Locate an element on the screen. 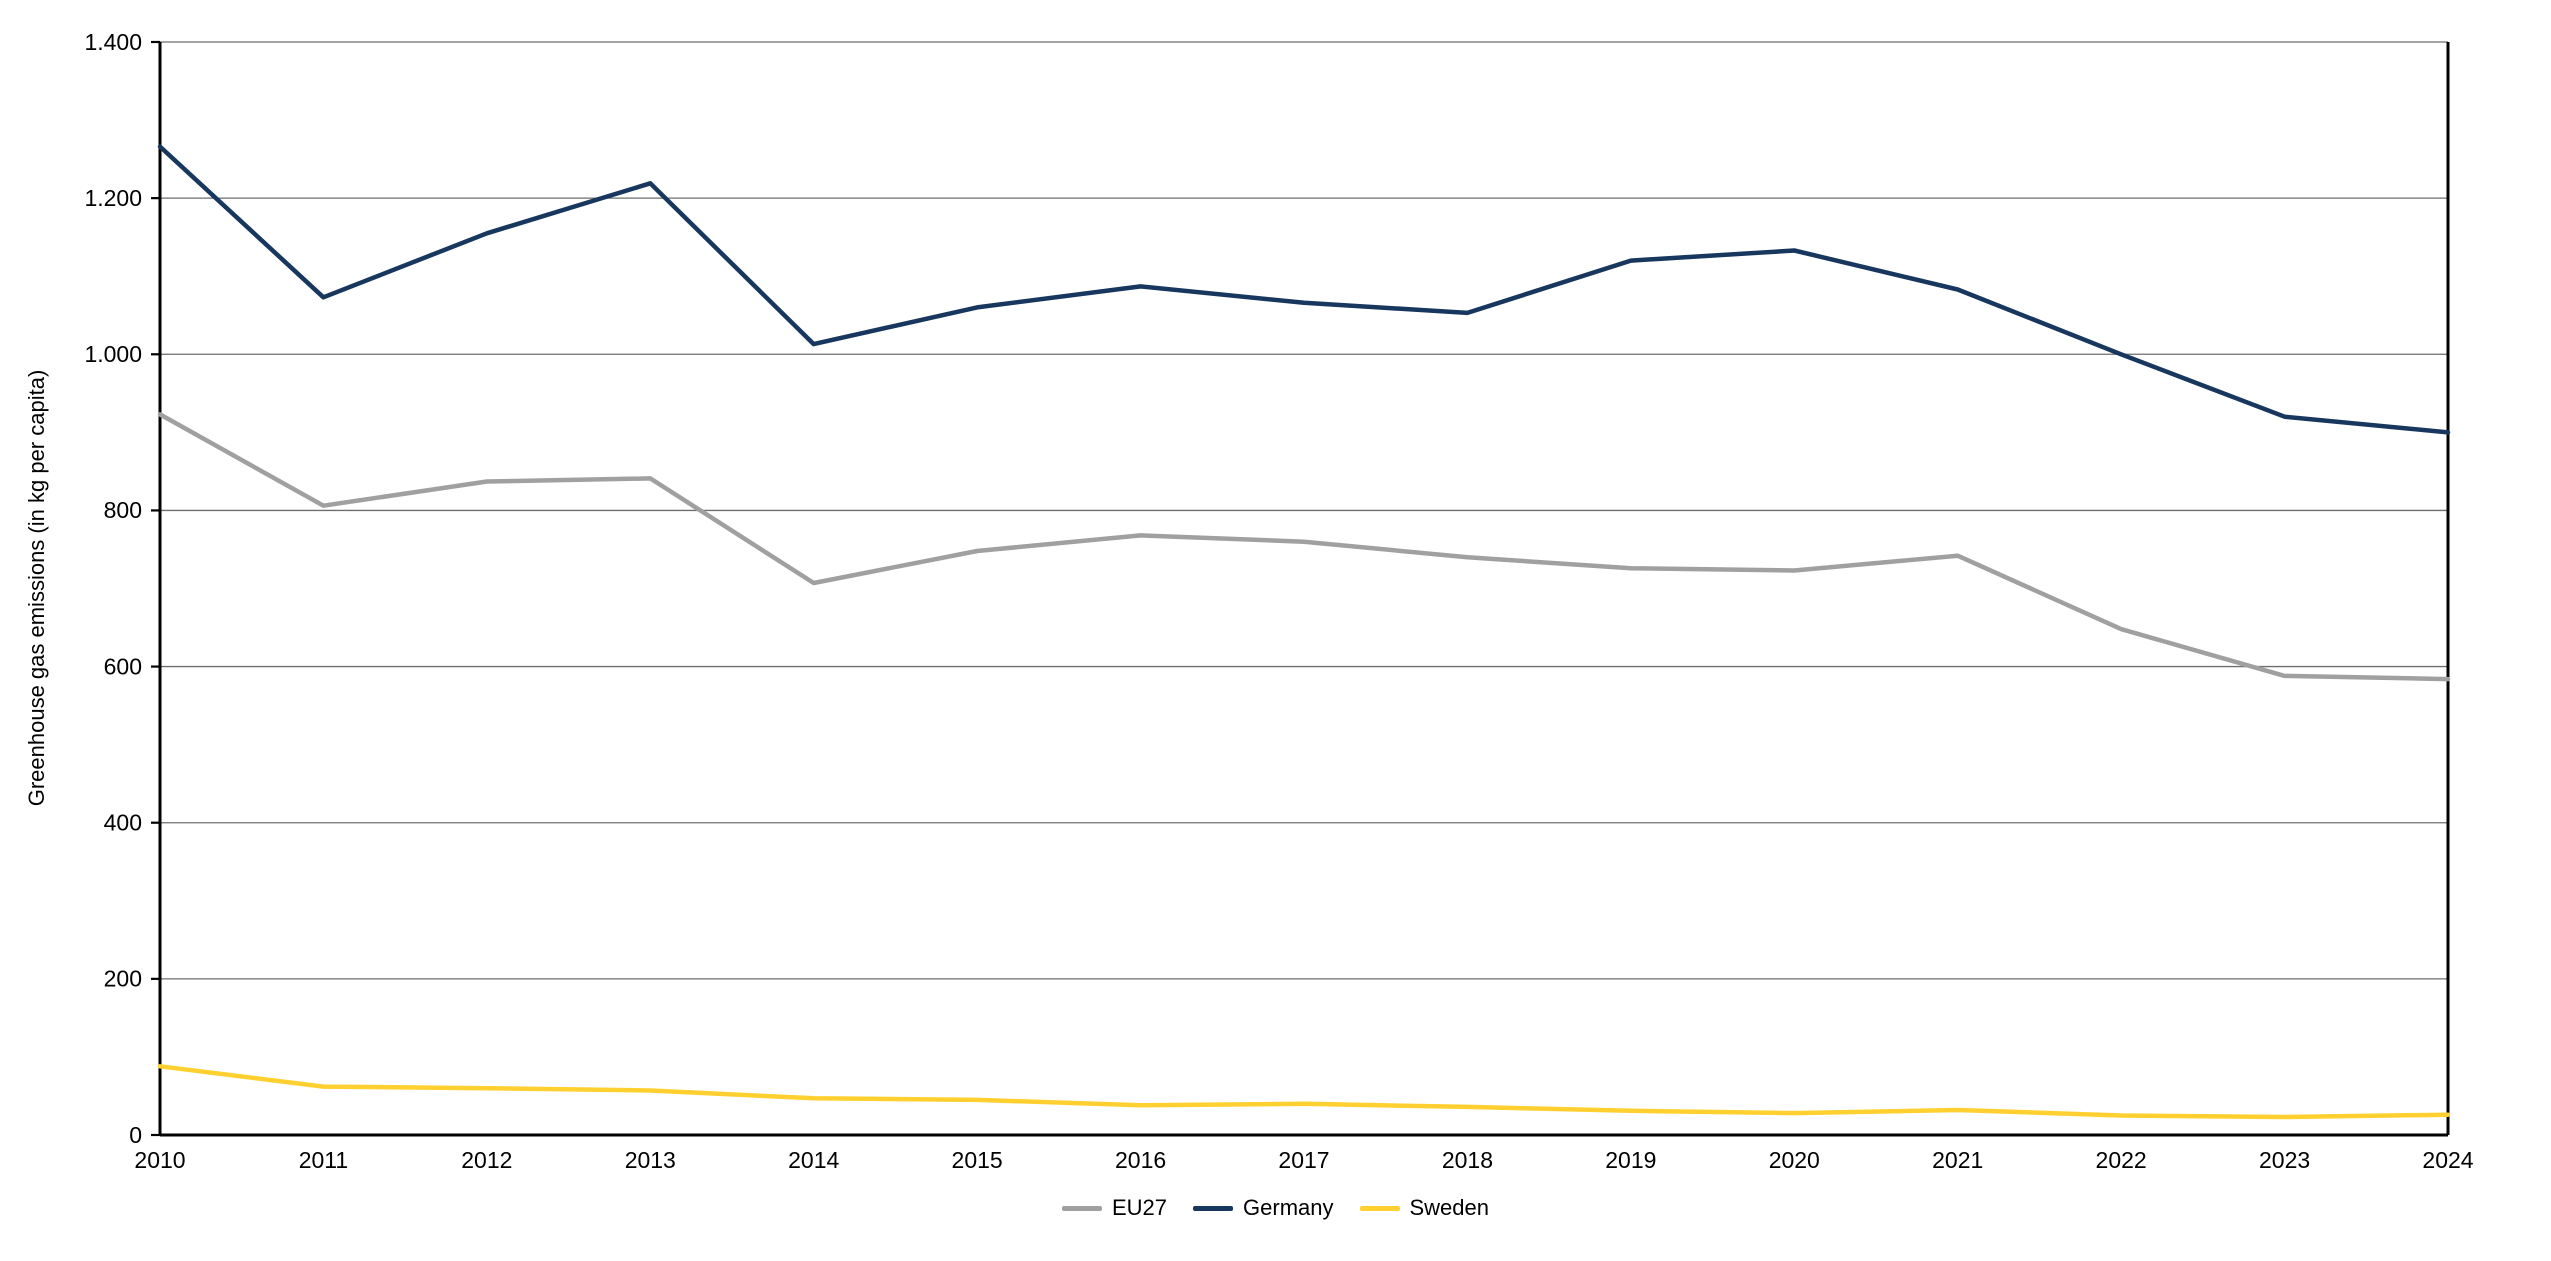  x-tick-label-2015: 2015 is located at coordinates (977, 1160).